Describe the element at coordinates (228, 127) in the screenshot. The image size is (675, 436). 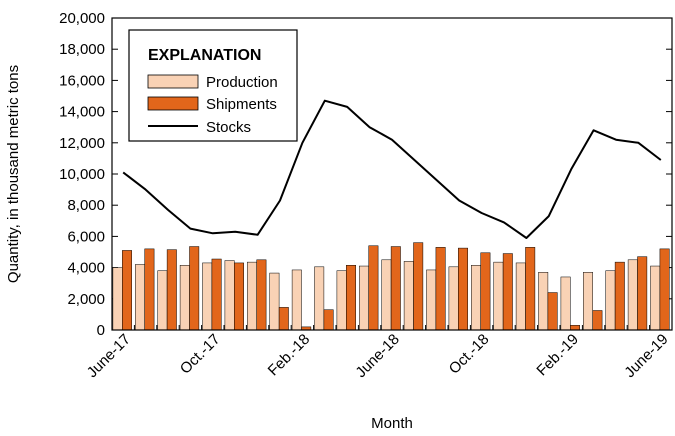
I see `legend-label-stocks: Stocks` at that location.